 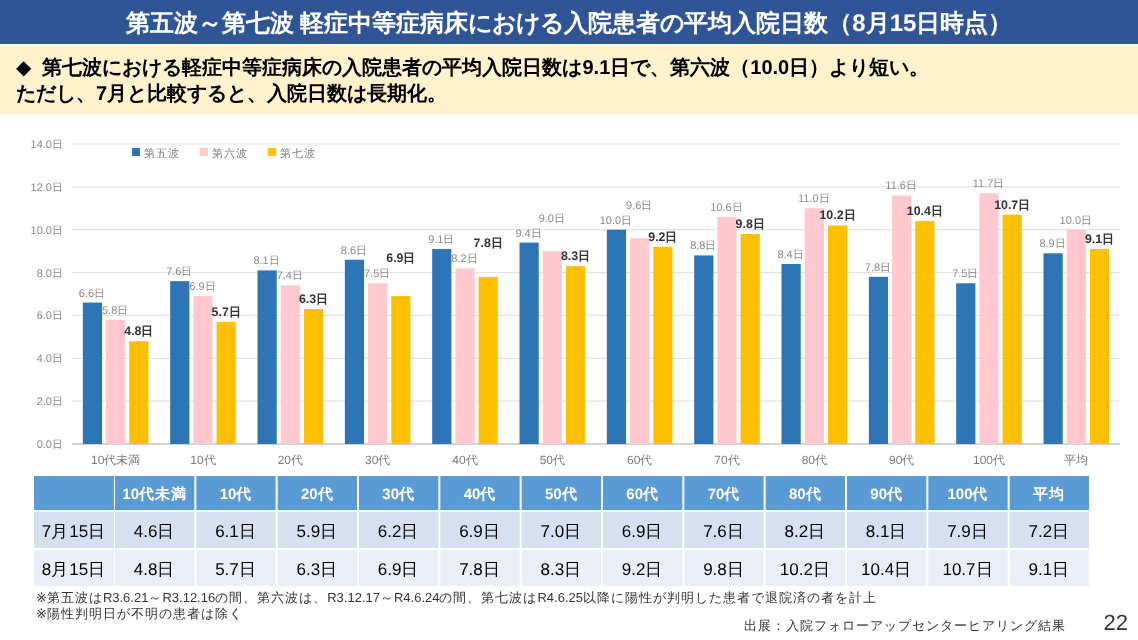 What do you see at coordinates (473, 81) in the screenshot?
I see `chart-subtitle: ◆ 第七波における軽症中等症病床の入院患者の平均入院日数は9.1日で、第六波（10.0日）より短い。ただし、7月と比較すると、入院日数は長期化。` at bounding box center [473, 81].